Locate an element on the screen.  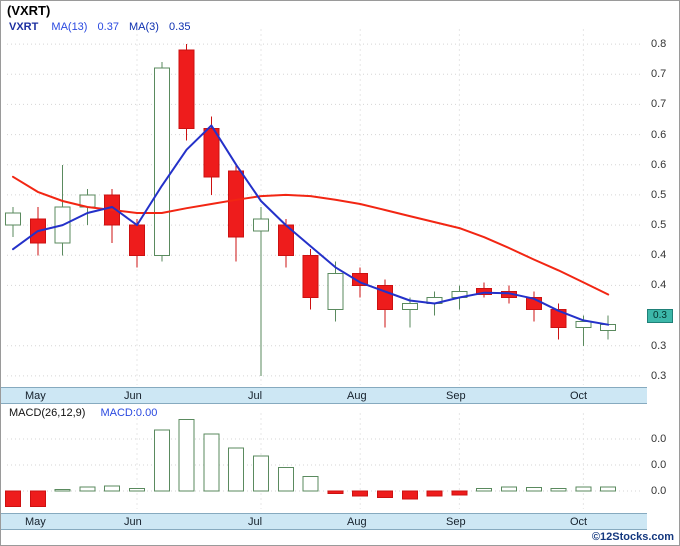
price-y-tick: 0.8 is located at coordinates (659, 44).